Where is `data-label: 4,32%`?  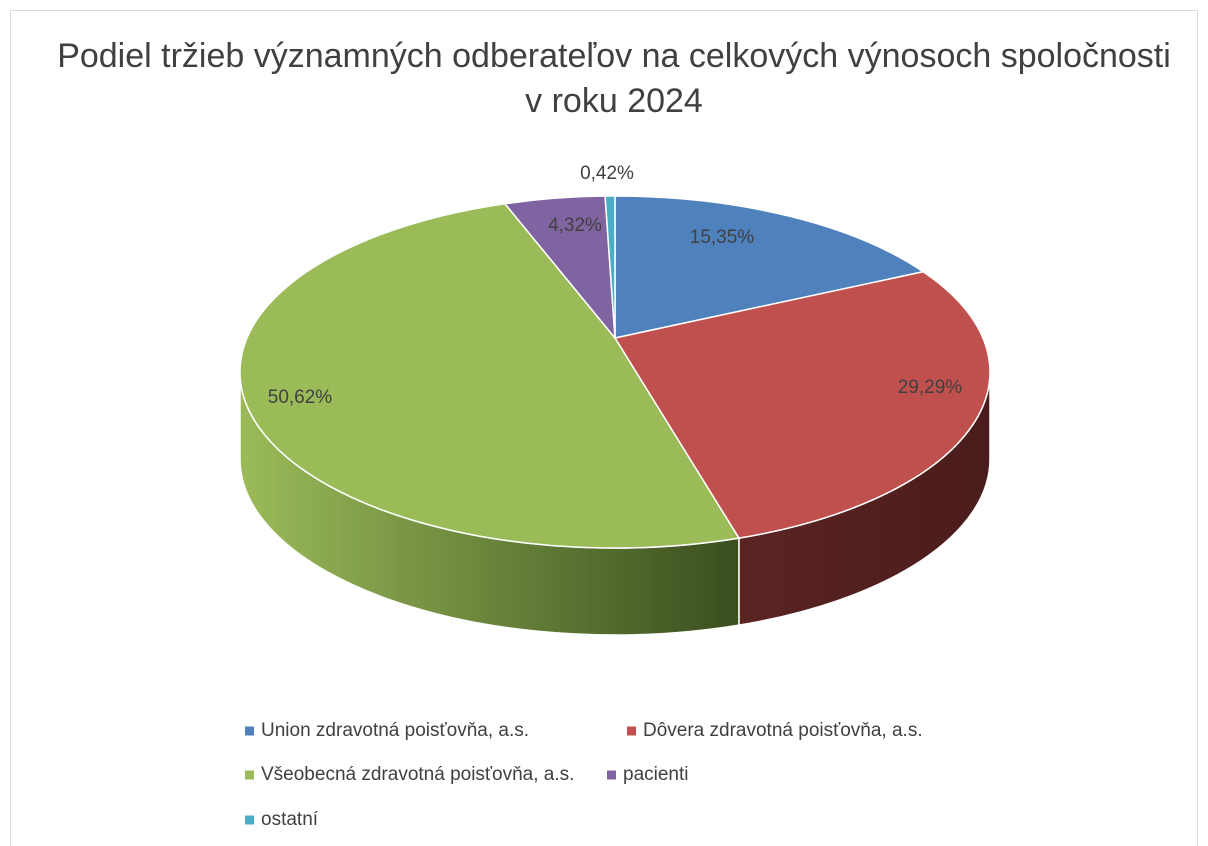
data-label: 4,32% is located at coordinates (575, 225).